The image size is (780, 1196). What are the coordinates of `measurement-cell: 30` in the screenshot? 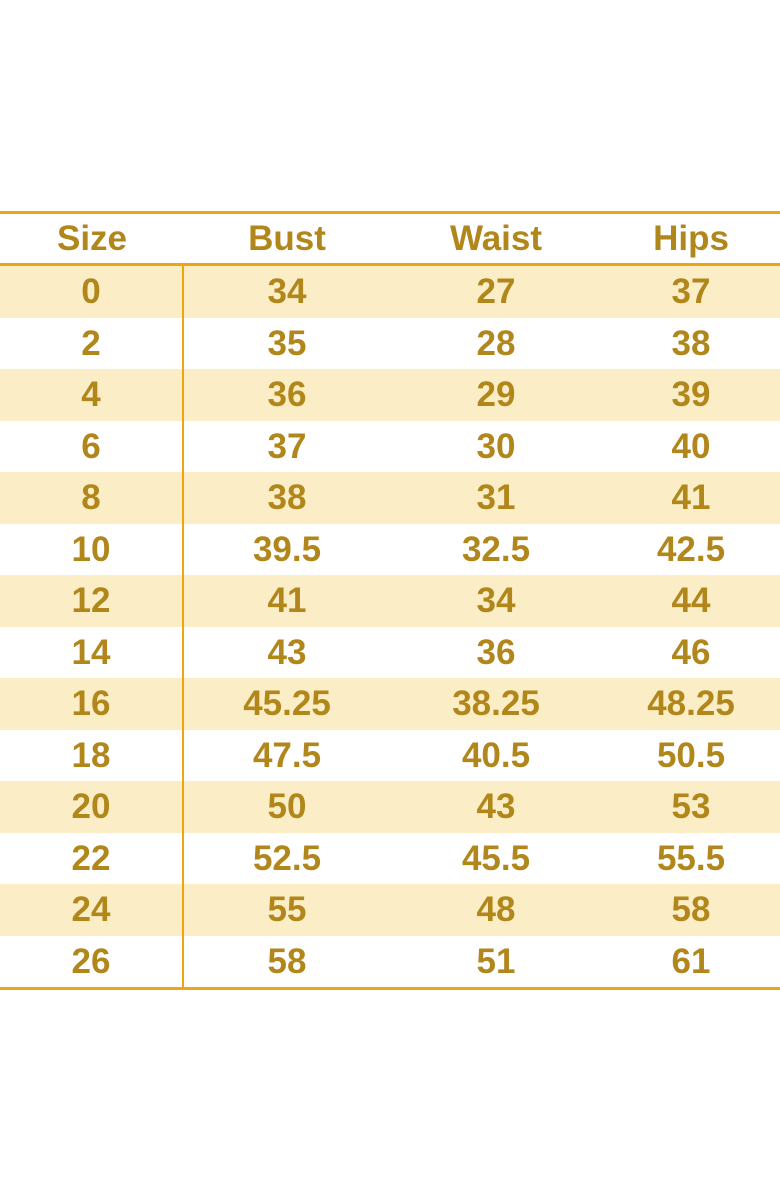 It's located at (496, 446).